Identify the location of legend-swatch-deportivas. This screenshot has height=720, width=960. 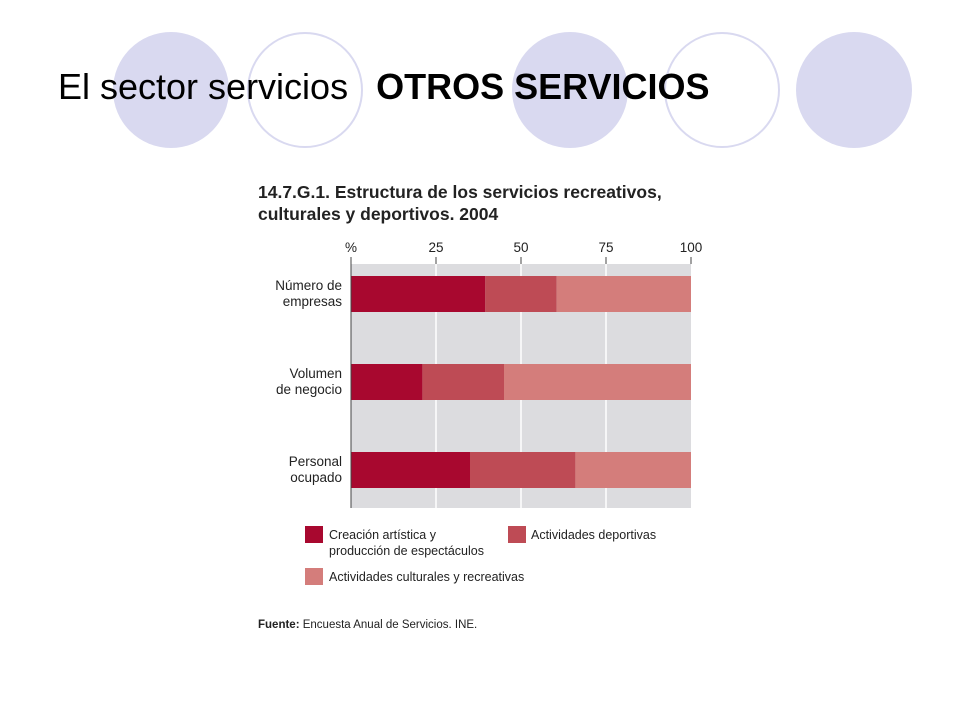
(517, 534).